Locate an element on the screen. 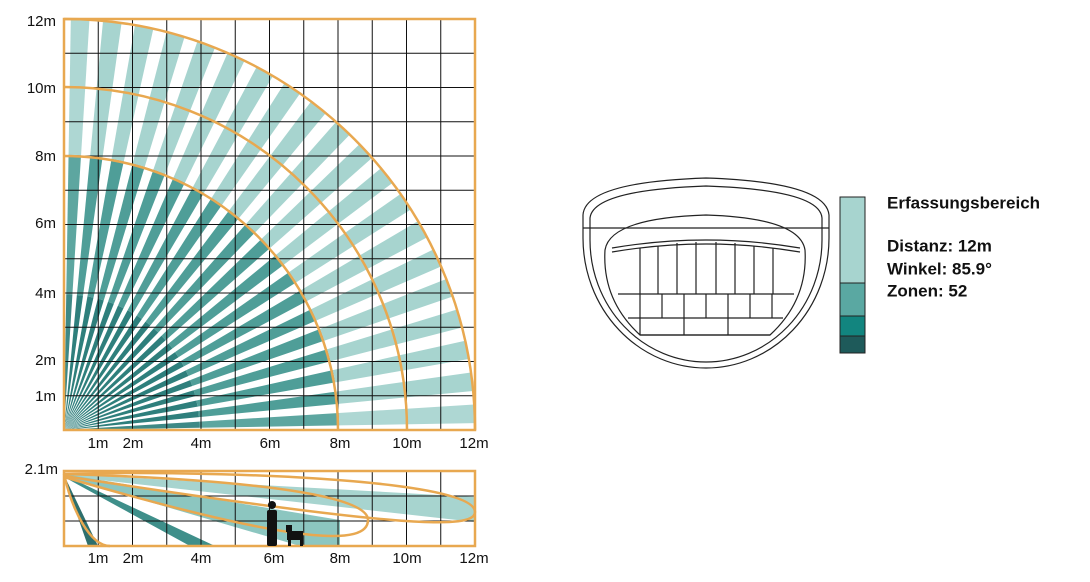  sensor-housing is located at coordinates (706, 273).